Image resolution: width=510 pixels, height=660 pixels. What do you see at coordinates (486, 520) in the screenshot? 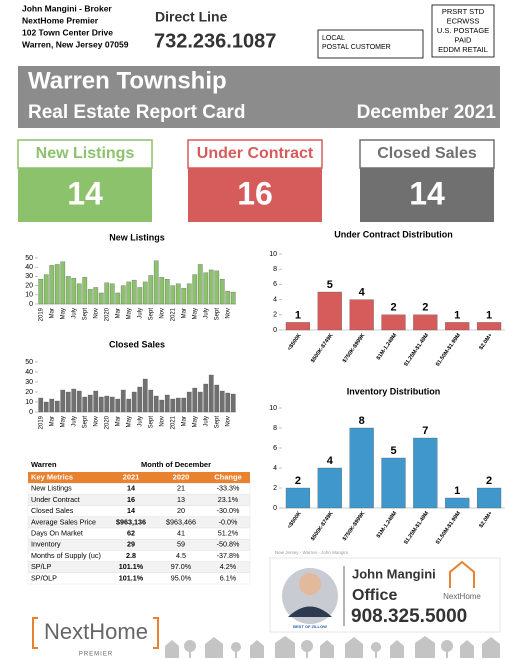
I see `x-tick-label: $2.0M+` at bounding box center [486, 520].